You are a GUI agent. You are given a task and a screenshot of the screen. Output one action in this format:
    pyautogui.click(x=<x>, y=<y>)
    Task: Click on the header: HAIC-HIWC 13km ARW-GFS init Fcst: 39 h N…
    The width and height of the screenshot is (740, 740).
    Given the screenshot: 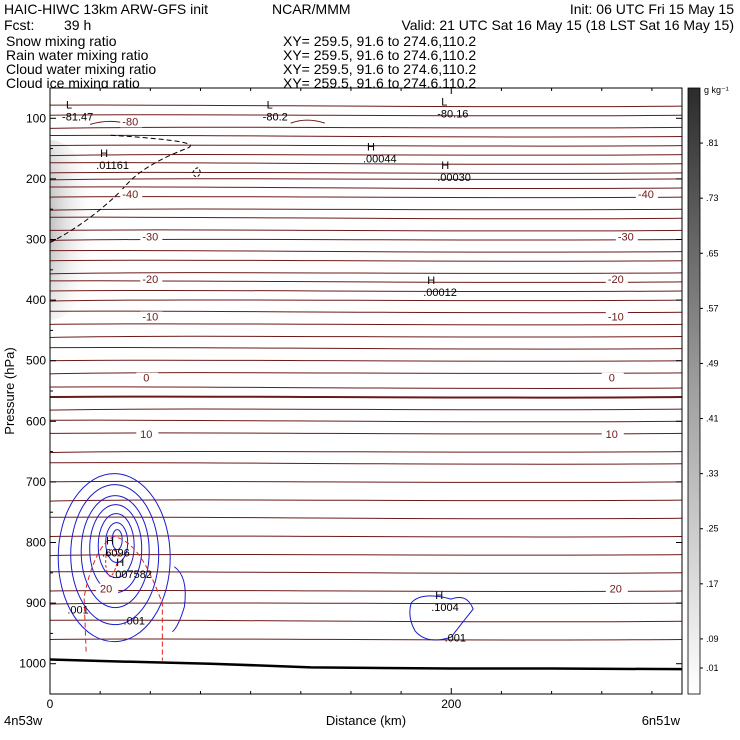 What is the action you would take?
    pyautogui.click(x=369, y=46)
    